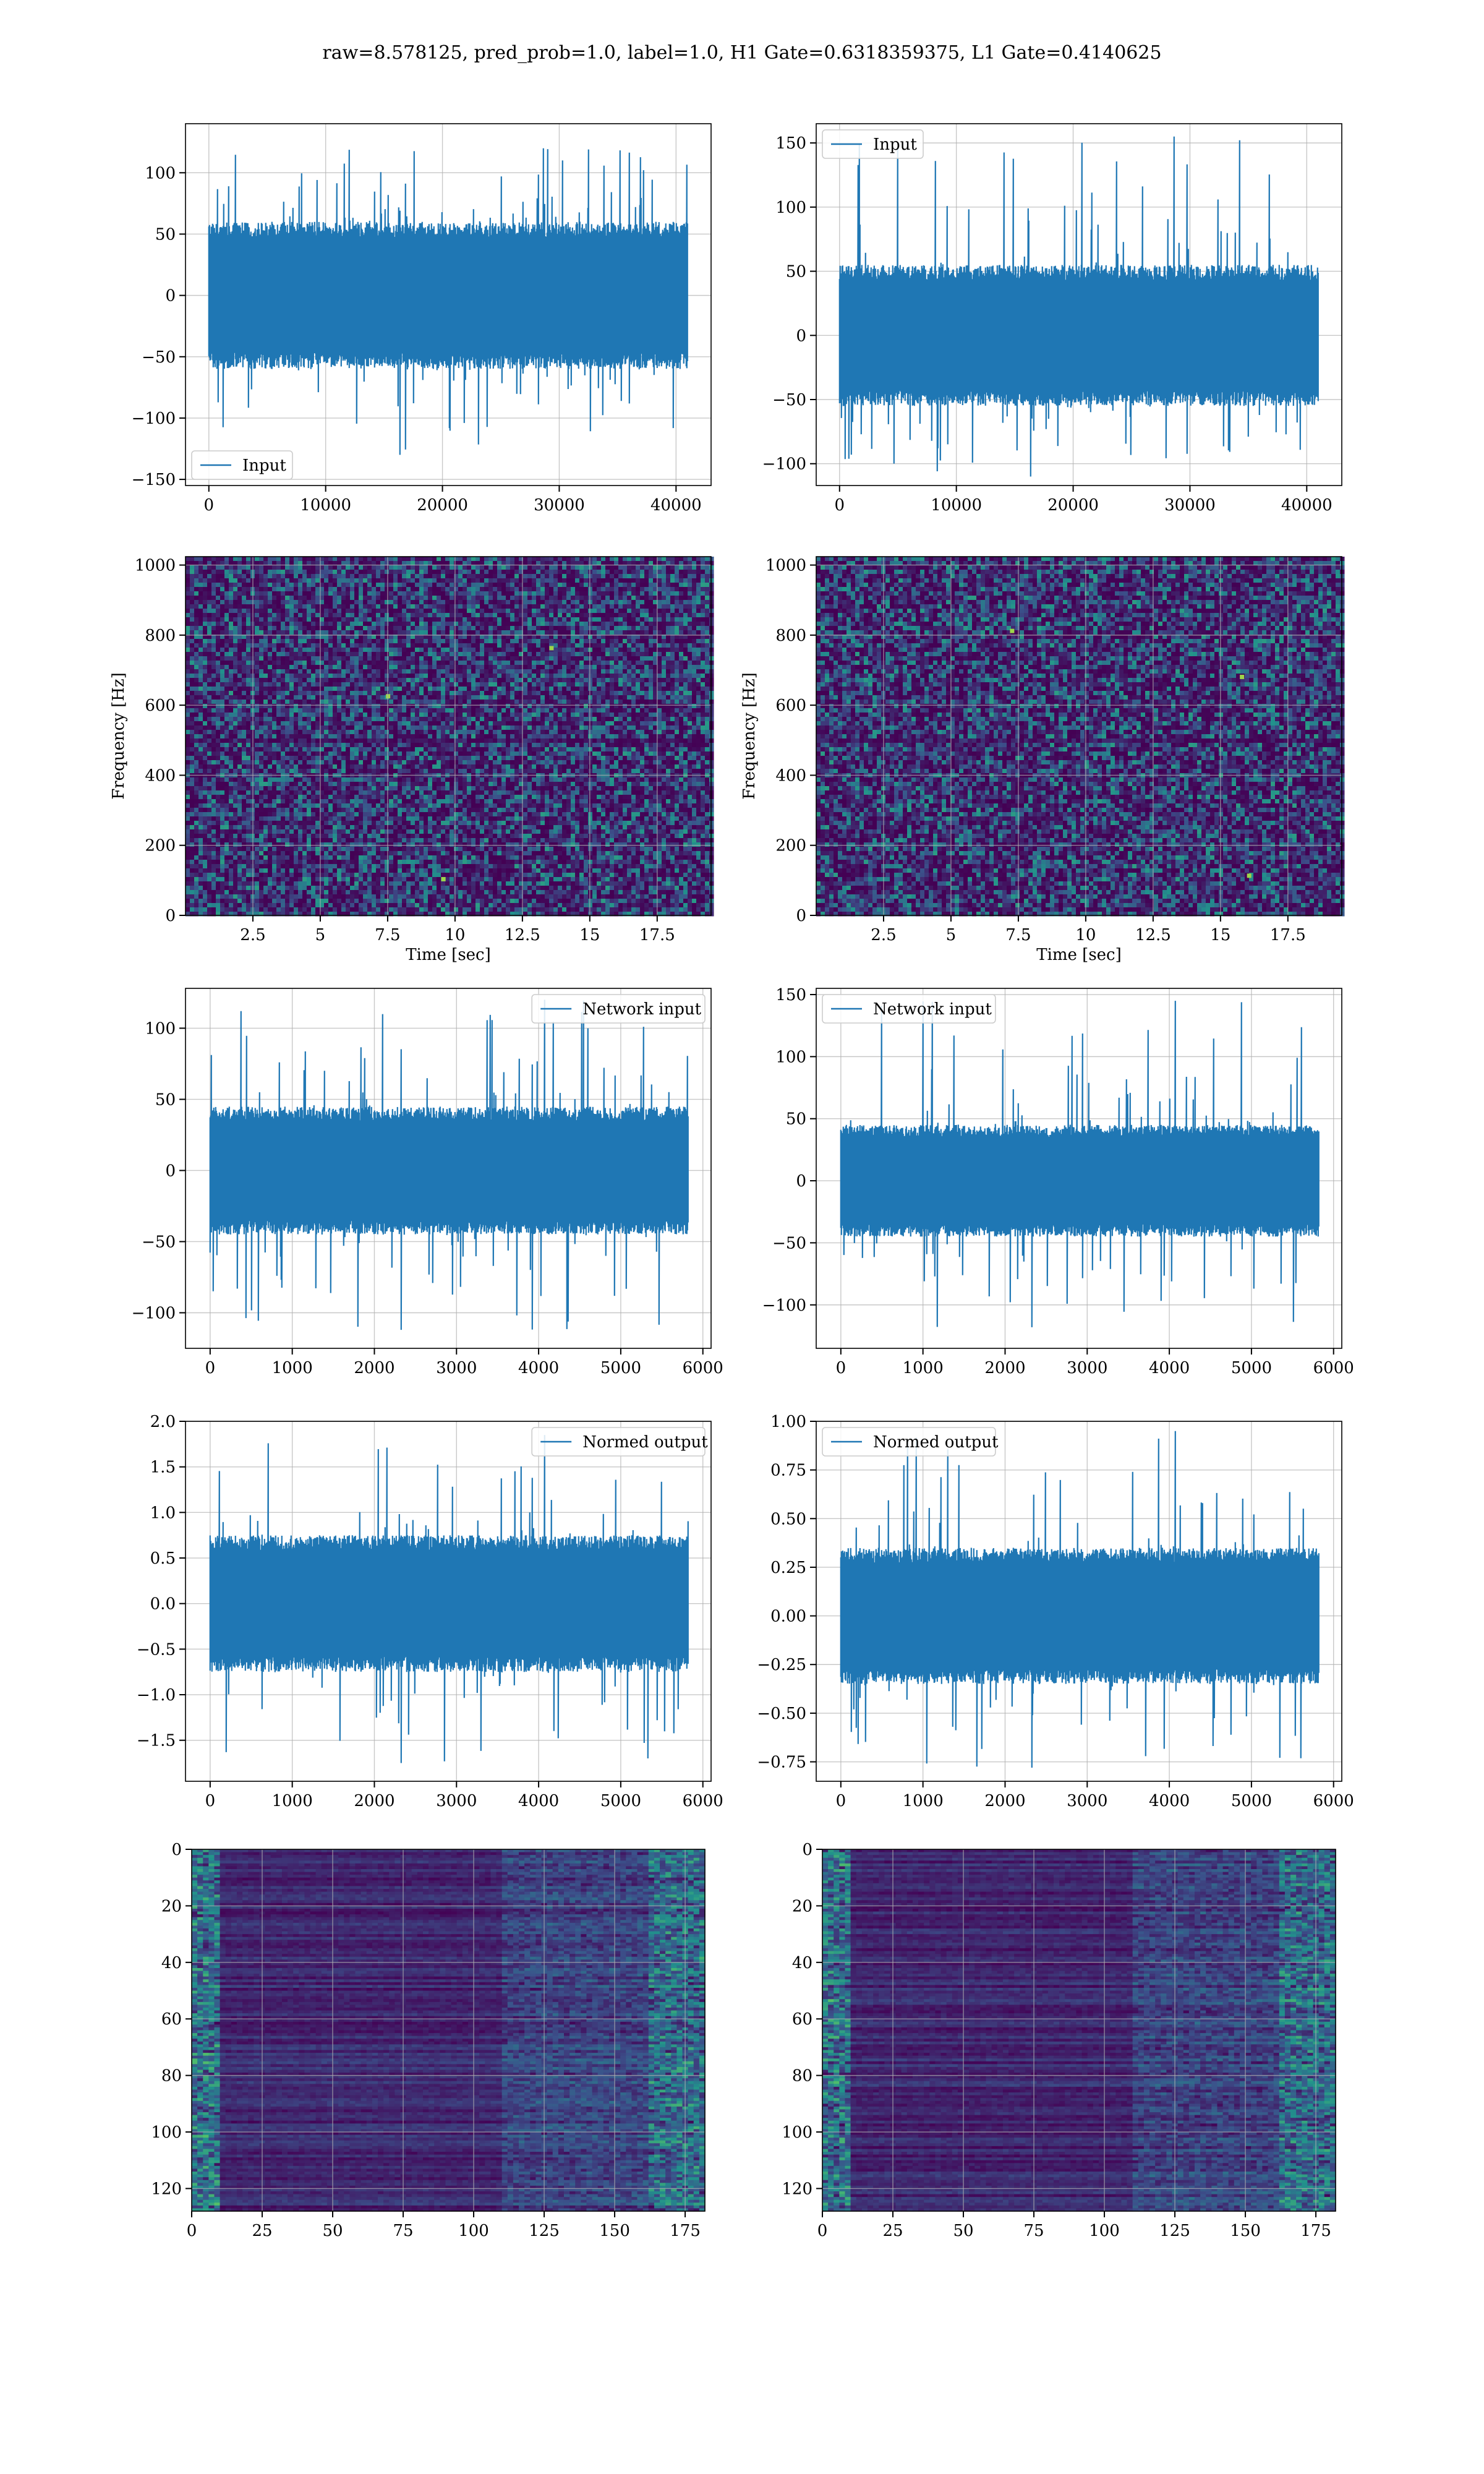  I want to click on l1-input-y-tick-label: 0, so click(801, 336).